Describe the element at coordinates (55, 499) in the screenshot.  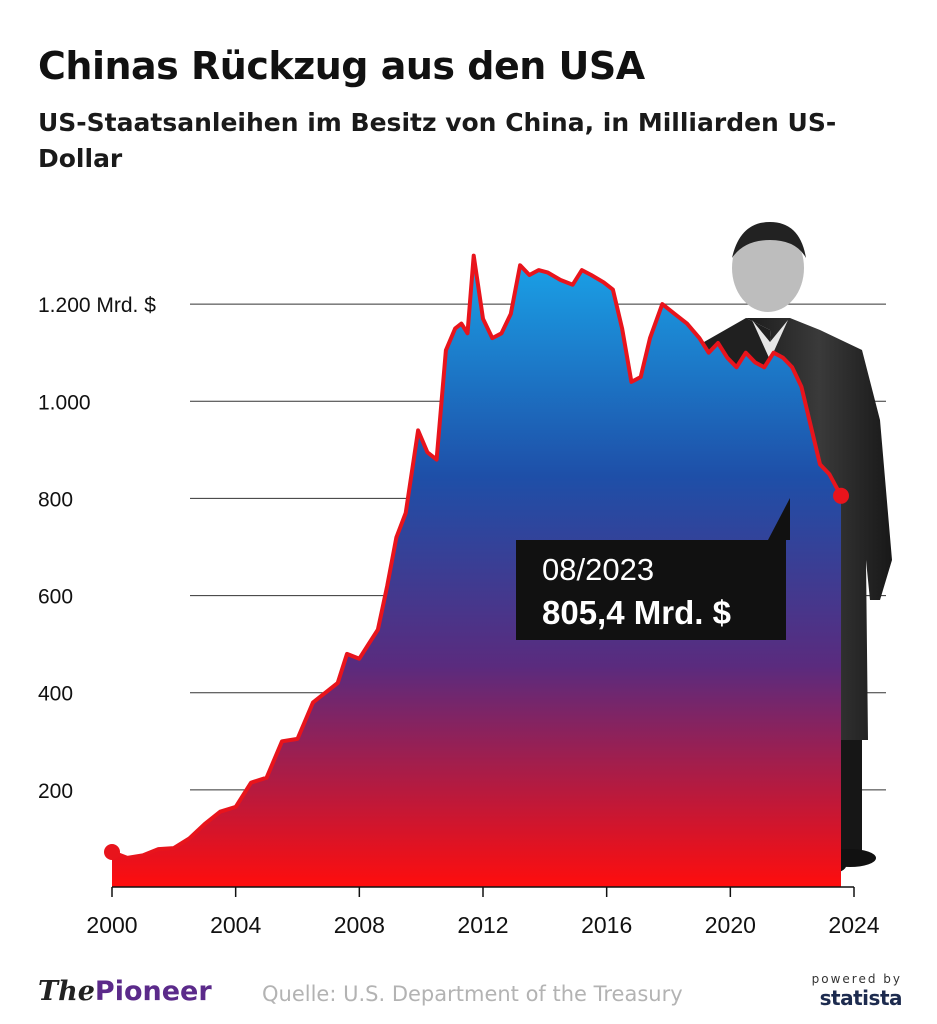
I see `y-tick-label: 800` at that location.